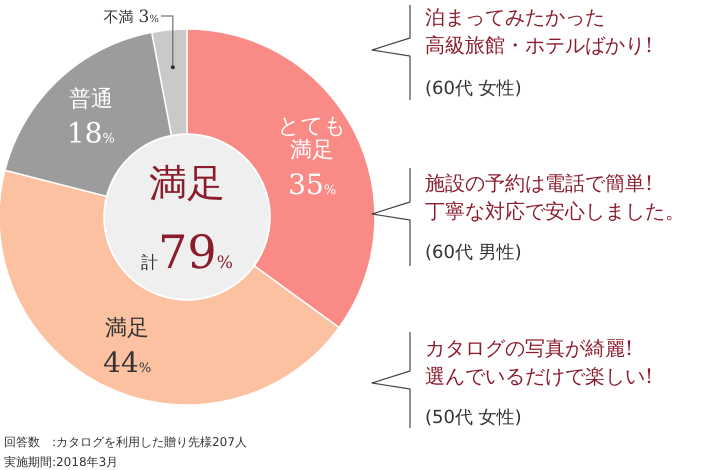 Image resolution: width=722 pixels, height=470 pixels. I want to click on data-label: 18%, so click(90, 133).